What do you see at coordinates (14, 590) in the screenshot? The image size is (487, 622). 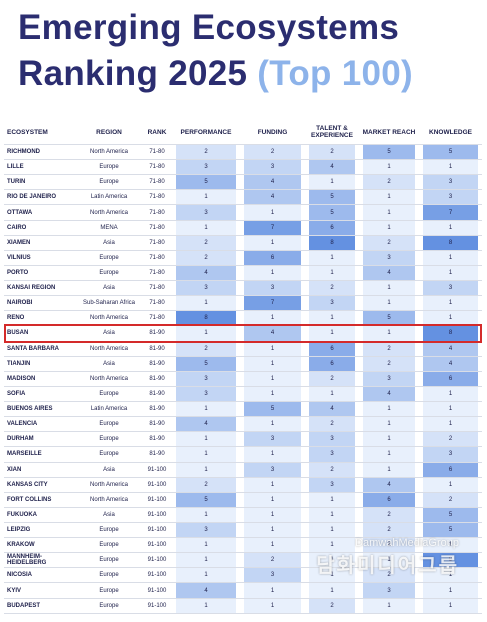 I see `ecosystem-name: KYIV` at bounding box center [14, 590].